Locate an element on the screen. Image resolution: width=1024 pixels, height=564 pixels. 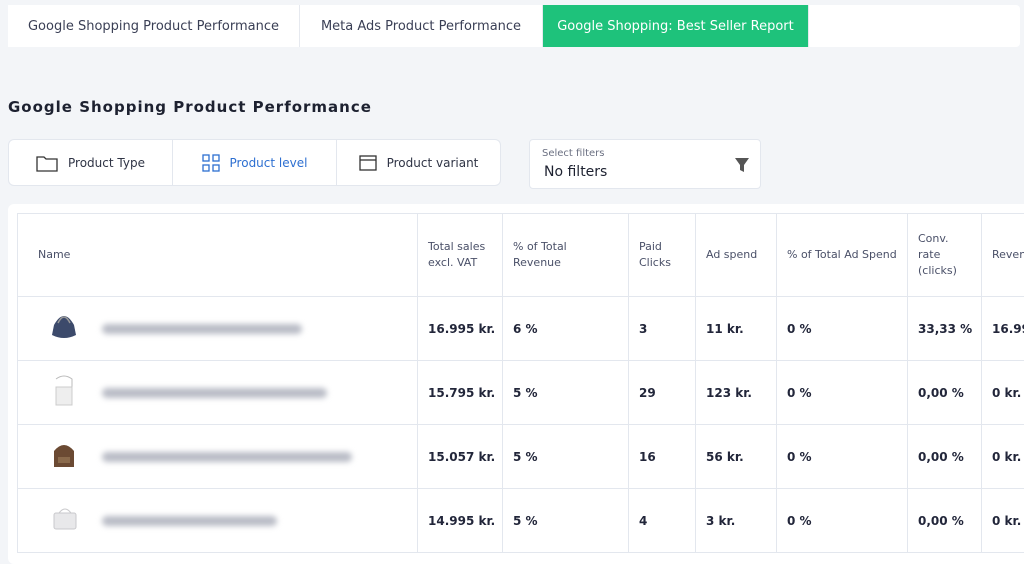
table-cell: 123 kr. is located at coordinates (736, 393).